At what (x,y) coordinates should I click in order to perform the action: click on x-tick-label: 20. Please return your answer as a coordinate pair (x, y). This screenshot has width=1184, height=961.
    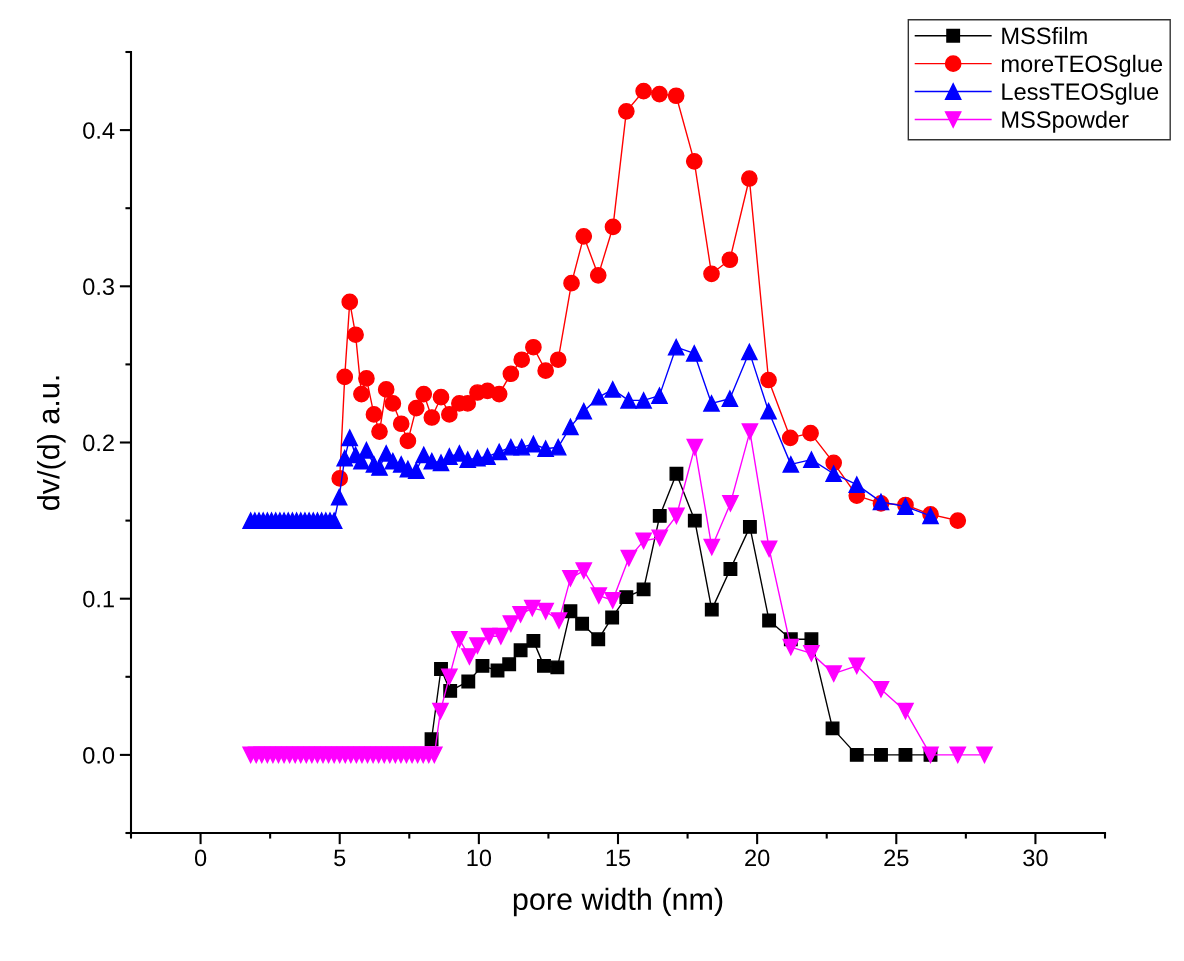
    Looking at the image, I should click on (757, 858).